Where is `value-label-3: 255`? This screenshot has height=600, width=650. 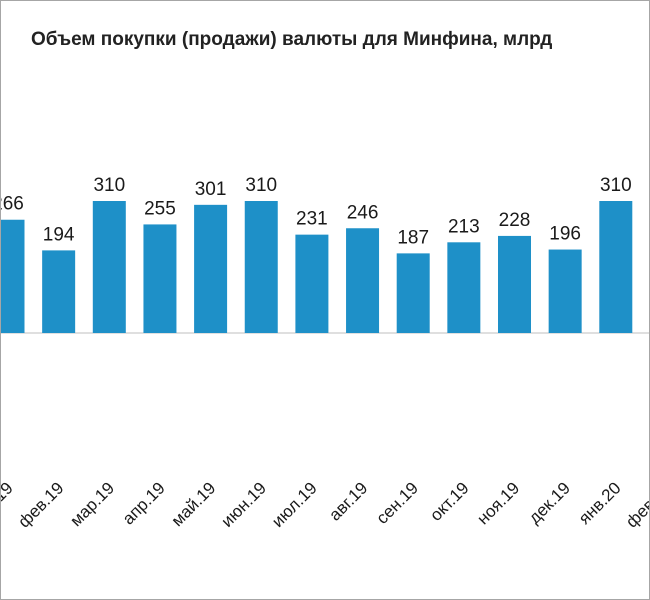
value-label-3: 255 is located at coordinates (160, 208).